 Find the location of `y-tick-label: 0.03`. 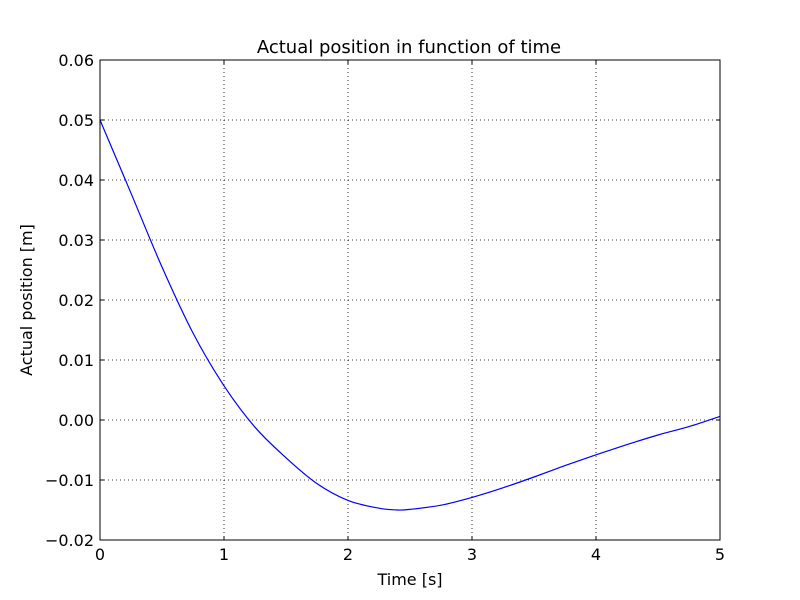

y-tick-label: 0.03 is located at coordinates (76, 240).